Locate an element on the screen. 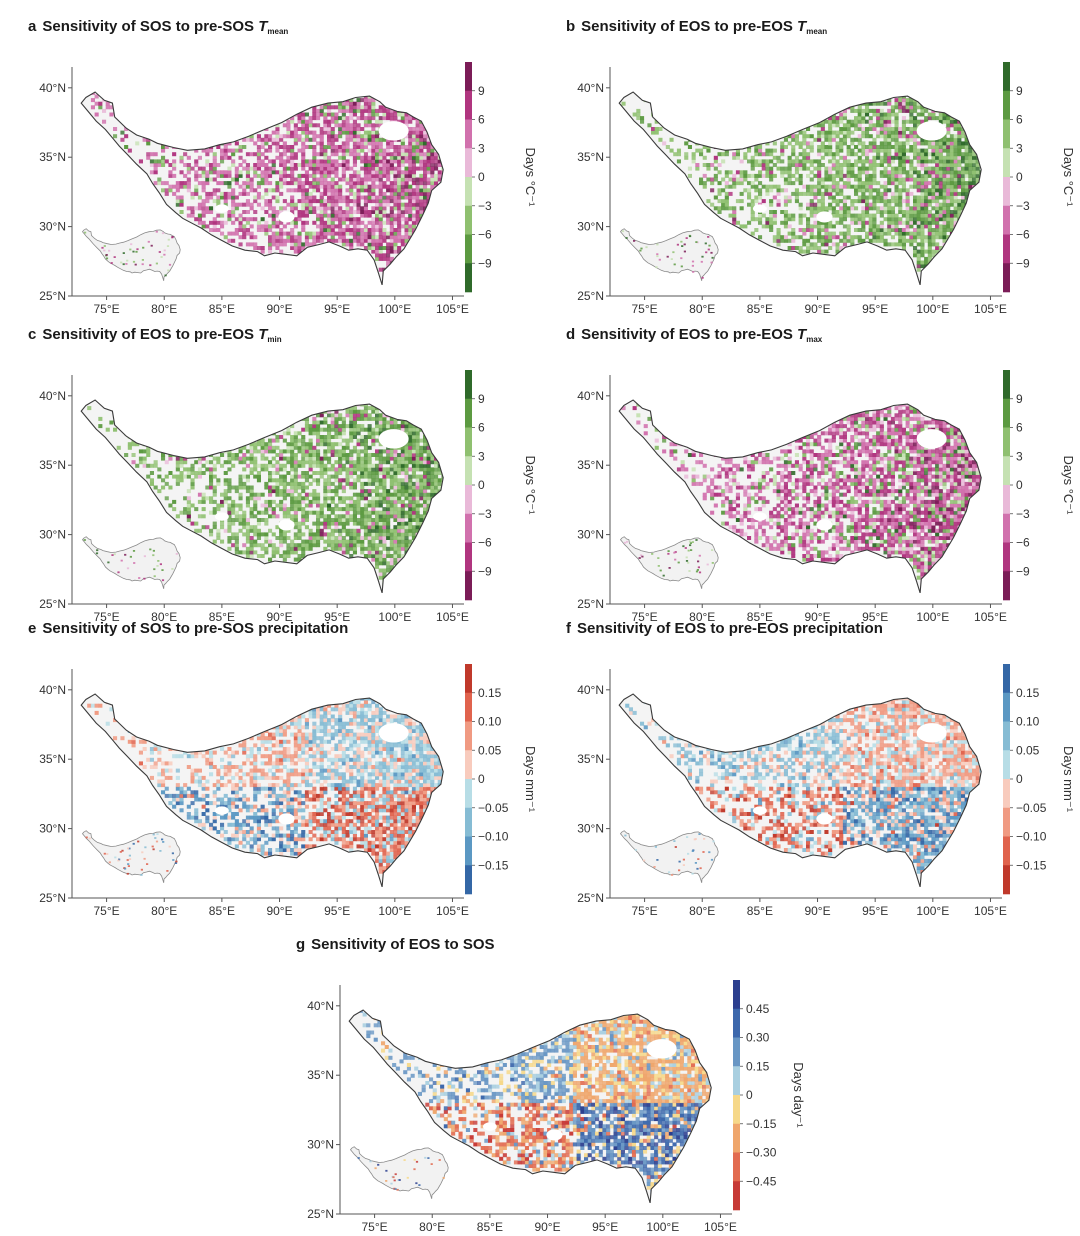  inset-outline is located at coordinates (670, 255).